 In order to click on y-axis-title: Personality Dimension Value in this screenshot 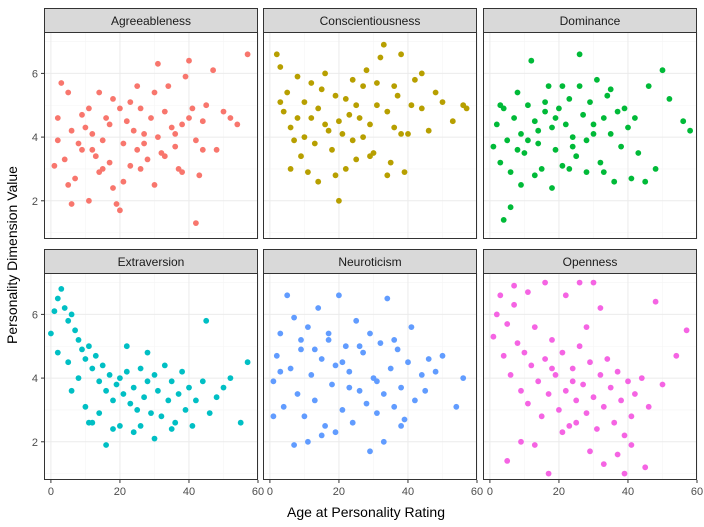, I will do `click(12, 255)`.